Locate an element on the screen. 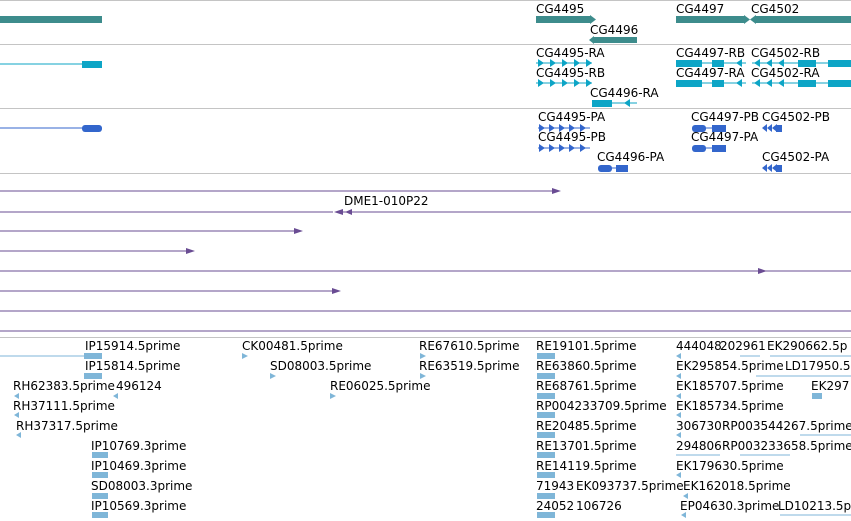 This screenshot has width=851, height=521. est-label: RP003233658.5prime is located at coordinates (786, 446).